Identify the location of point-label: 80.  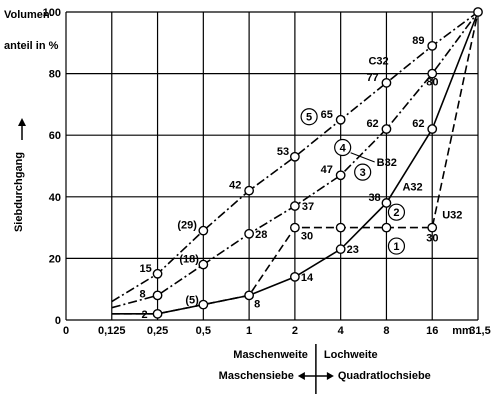
(432, 83).